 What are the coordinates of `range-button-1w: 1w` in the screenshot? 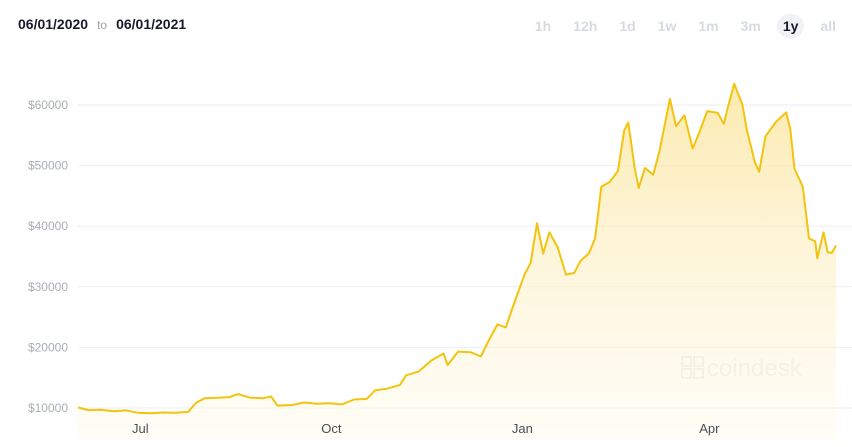 It's located at (667, 26).